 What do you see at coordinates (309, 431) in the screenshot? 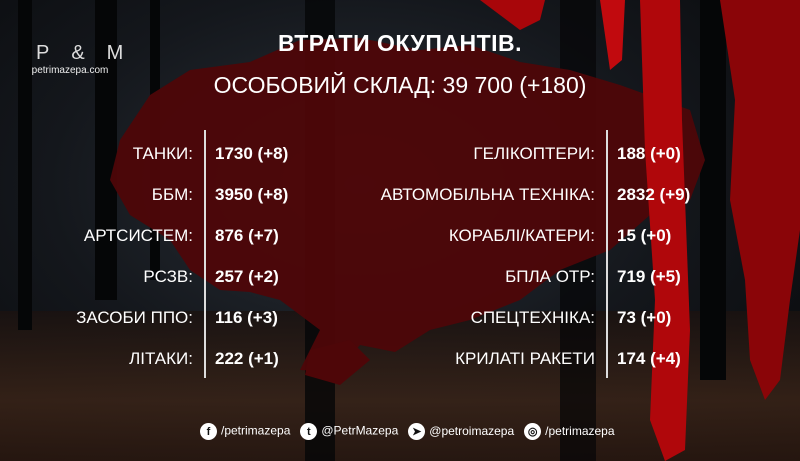
I see `twitter-icon: t` at bounding box center [309, 431].